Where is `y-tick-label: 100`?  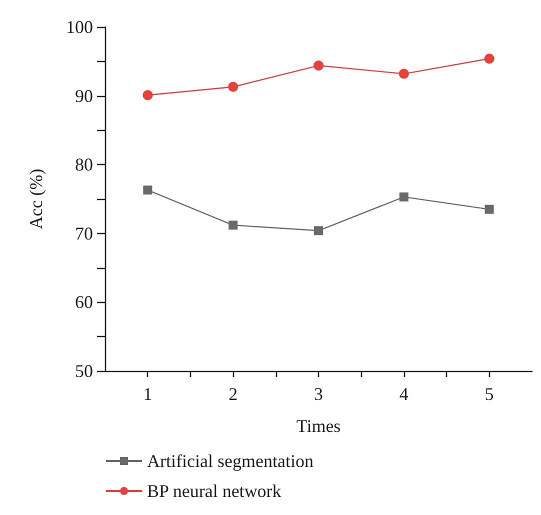 y-tick-label: 100 is located at coordinates (79, 27).